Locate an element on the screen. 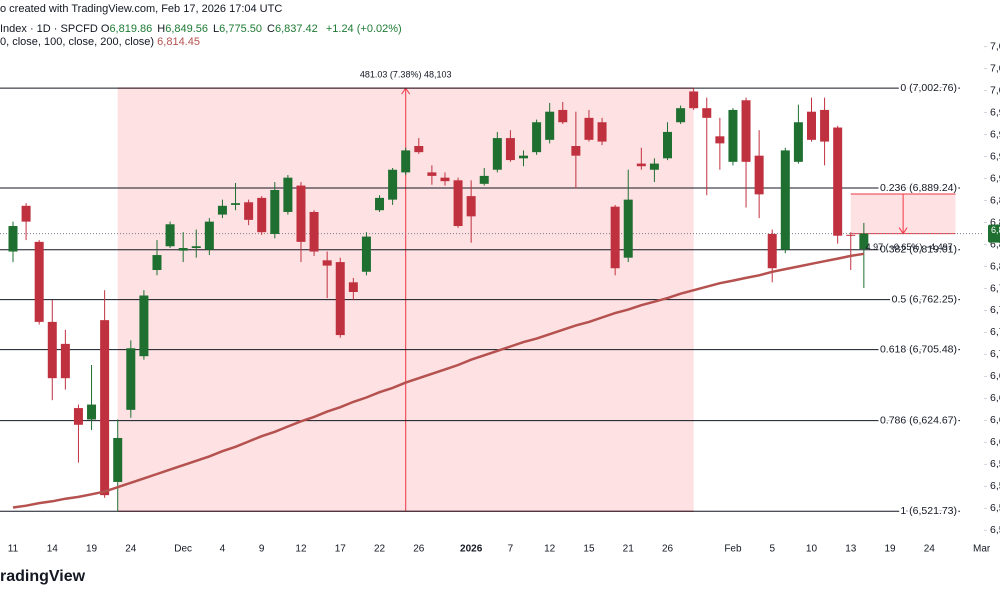 The image size is (1000, 600). y-tick-label: 6,900.00 is located at coordinates (995, 178).